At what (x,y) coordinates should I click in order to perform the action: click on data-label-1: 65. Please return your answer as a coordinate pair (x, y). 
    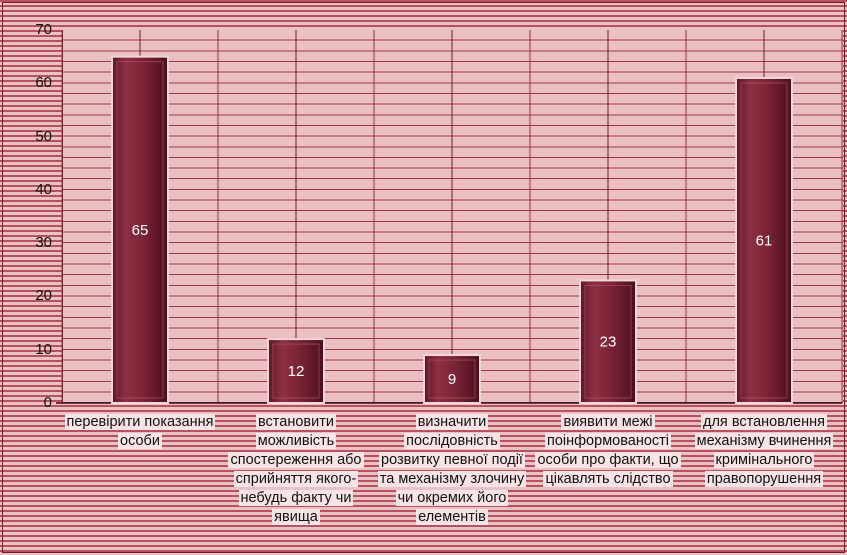
    Looking at the image, I should click on (140, 230).